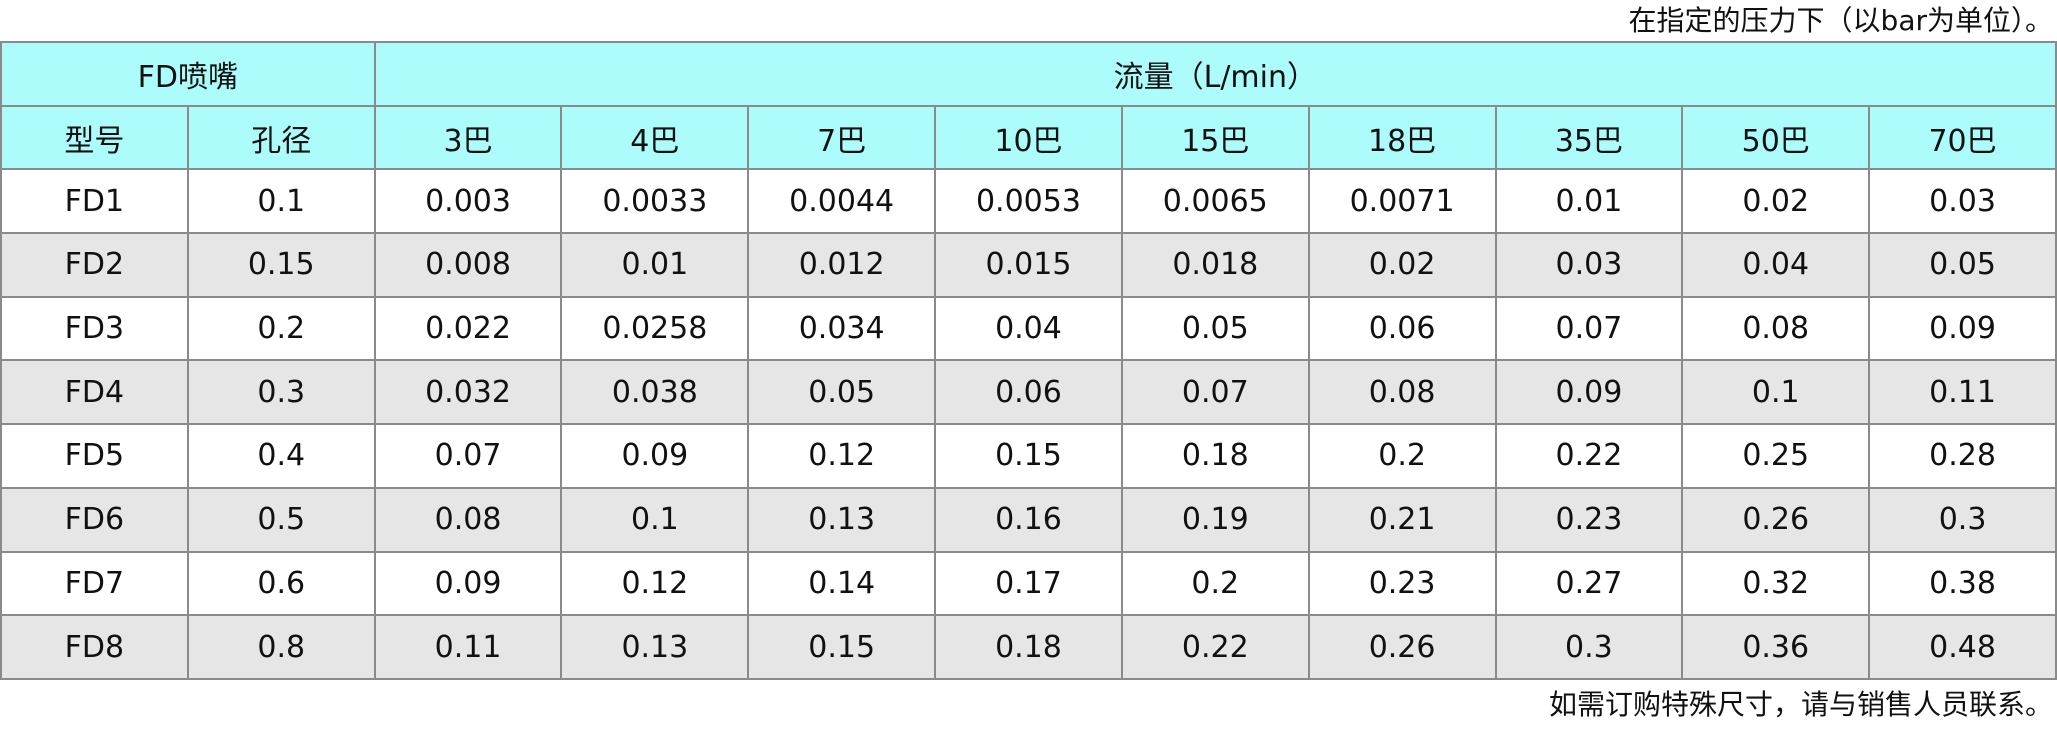 The image size is (2057, 746). I want to click on header-cell: 35巴, so click(1589, 137).